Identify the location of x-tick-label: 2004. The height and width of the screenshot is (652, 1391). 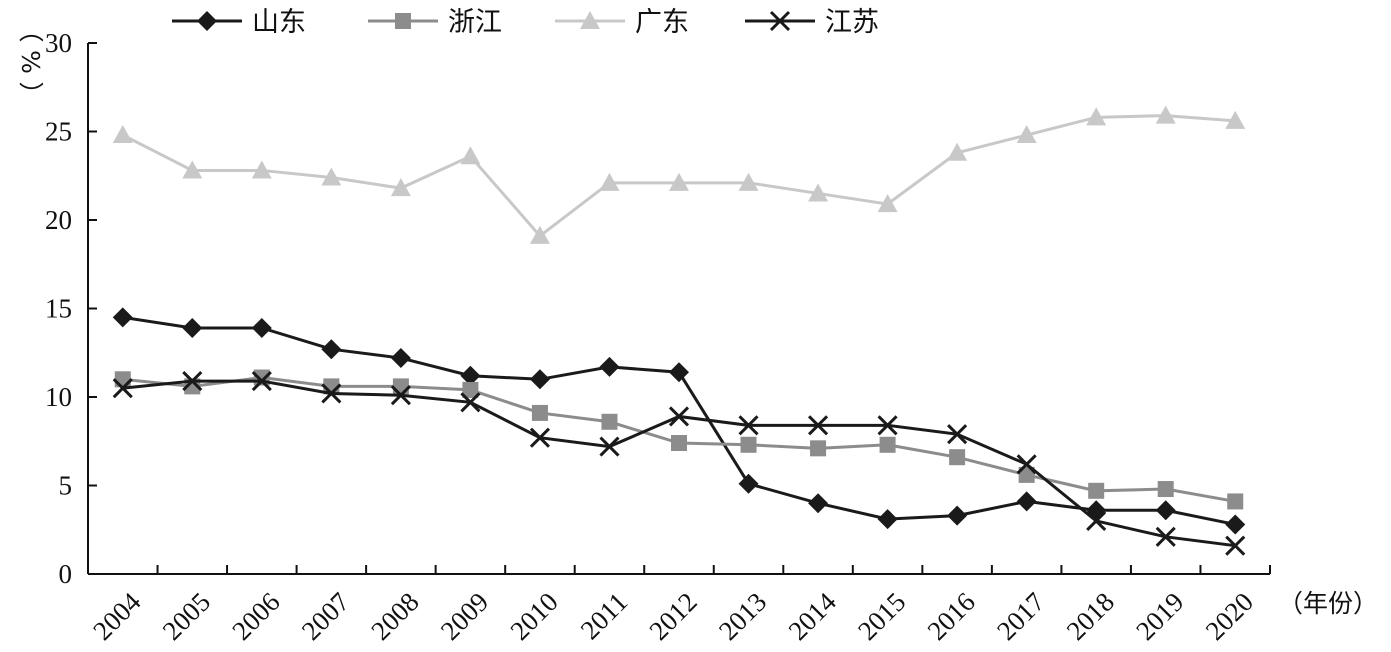
(117, 616).